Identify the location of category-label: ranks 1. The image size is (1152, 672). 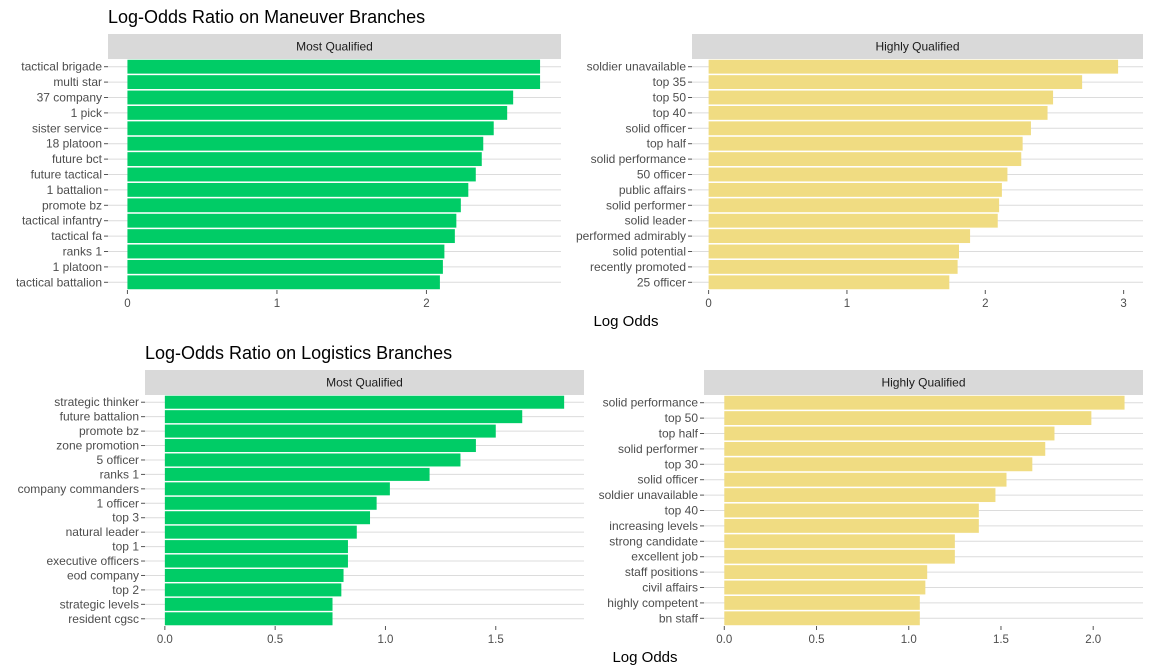
(83, 252).